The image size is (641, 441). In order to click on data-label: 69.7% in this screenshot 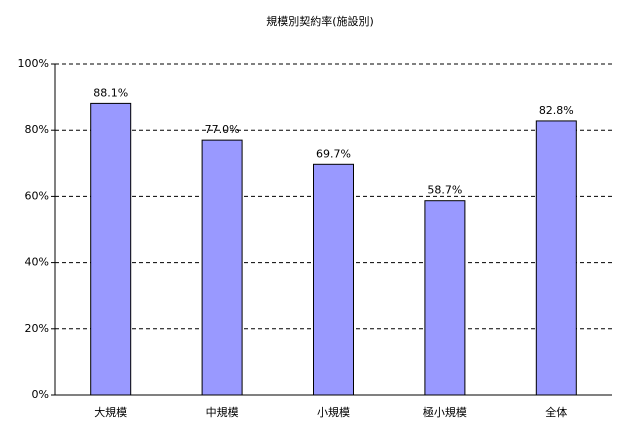, I will do `click(333, 153)`.